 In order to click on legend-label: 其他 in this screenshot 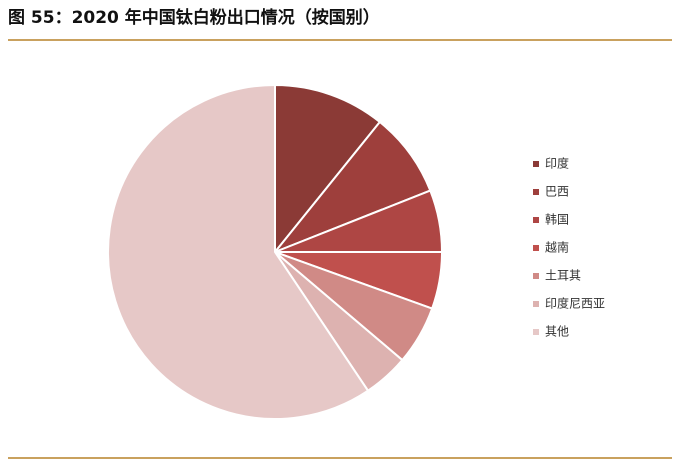, I will do `click(557, 332)`.